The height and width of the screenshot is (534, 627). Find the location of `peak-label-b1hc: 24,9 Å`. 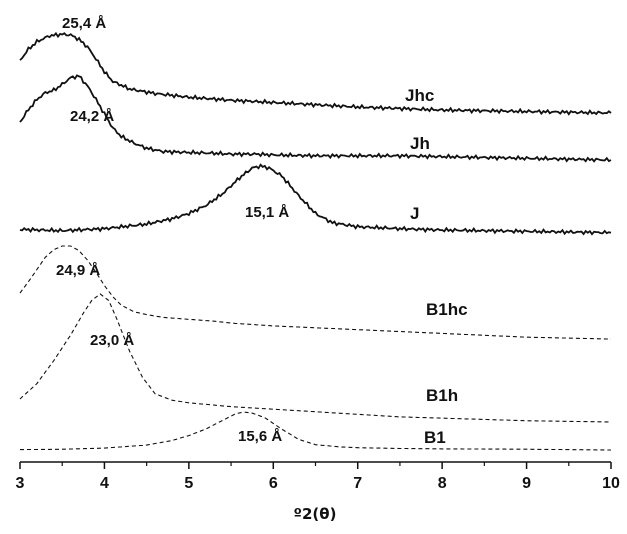

peak-label-b1hc: 24,9 Å is located at coordinates (78, 270).